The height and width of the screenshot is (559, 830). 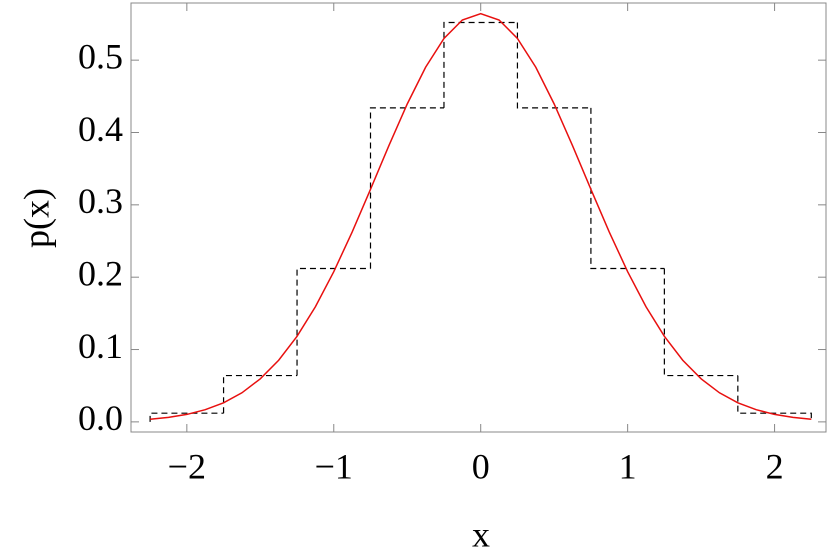 I want to click on x-axis-label: x, so click(x=481, y=534).